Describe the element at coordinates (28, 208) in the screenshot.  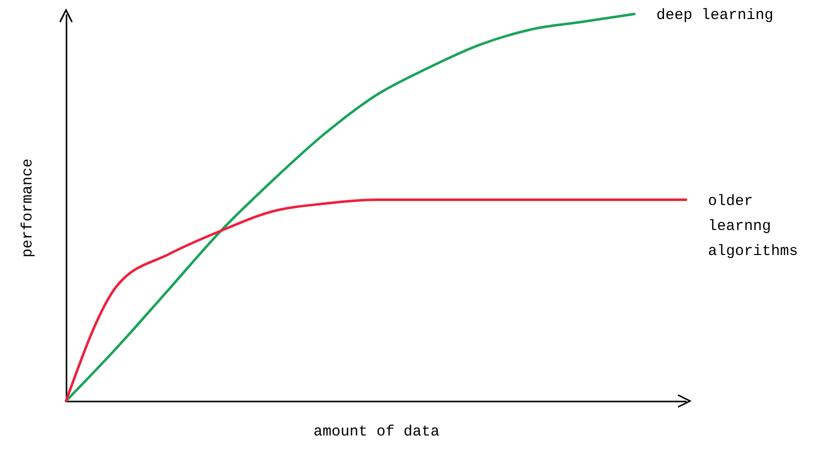
I see `y-axis-title: performance` at that location.